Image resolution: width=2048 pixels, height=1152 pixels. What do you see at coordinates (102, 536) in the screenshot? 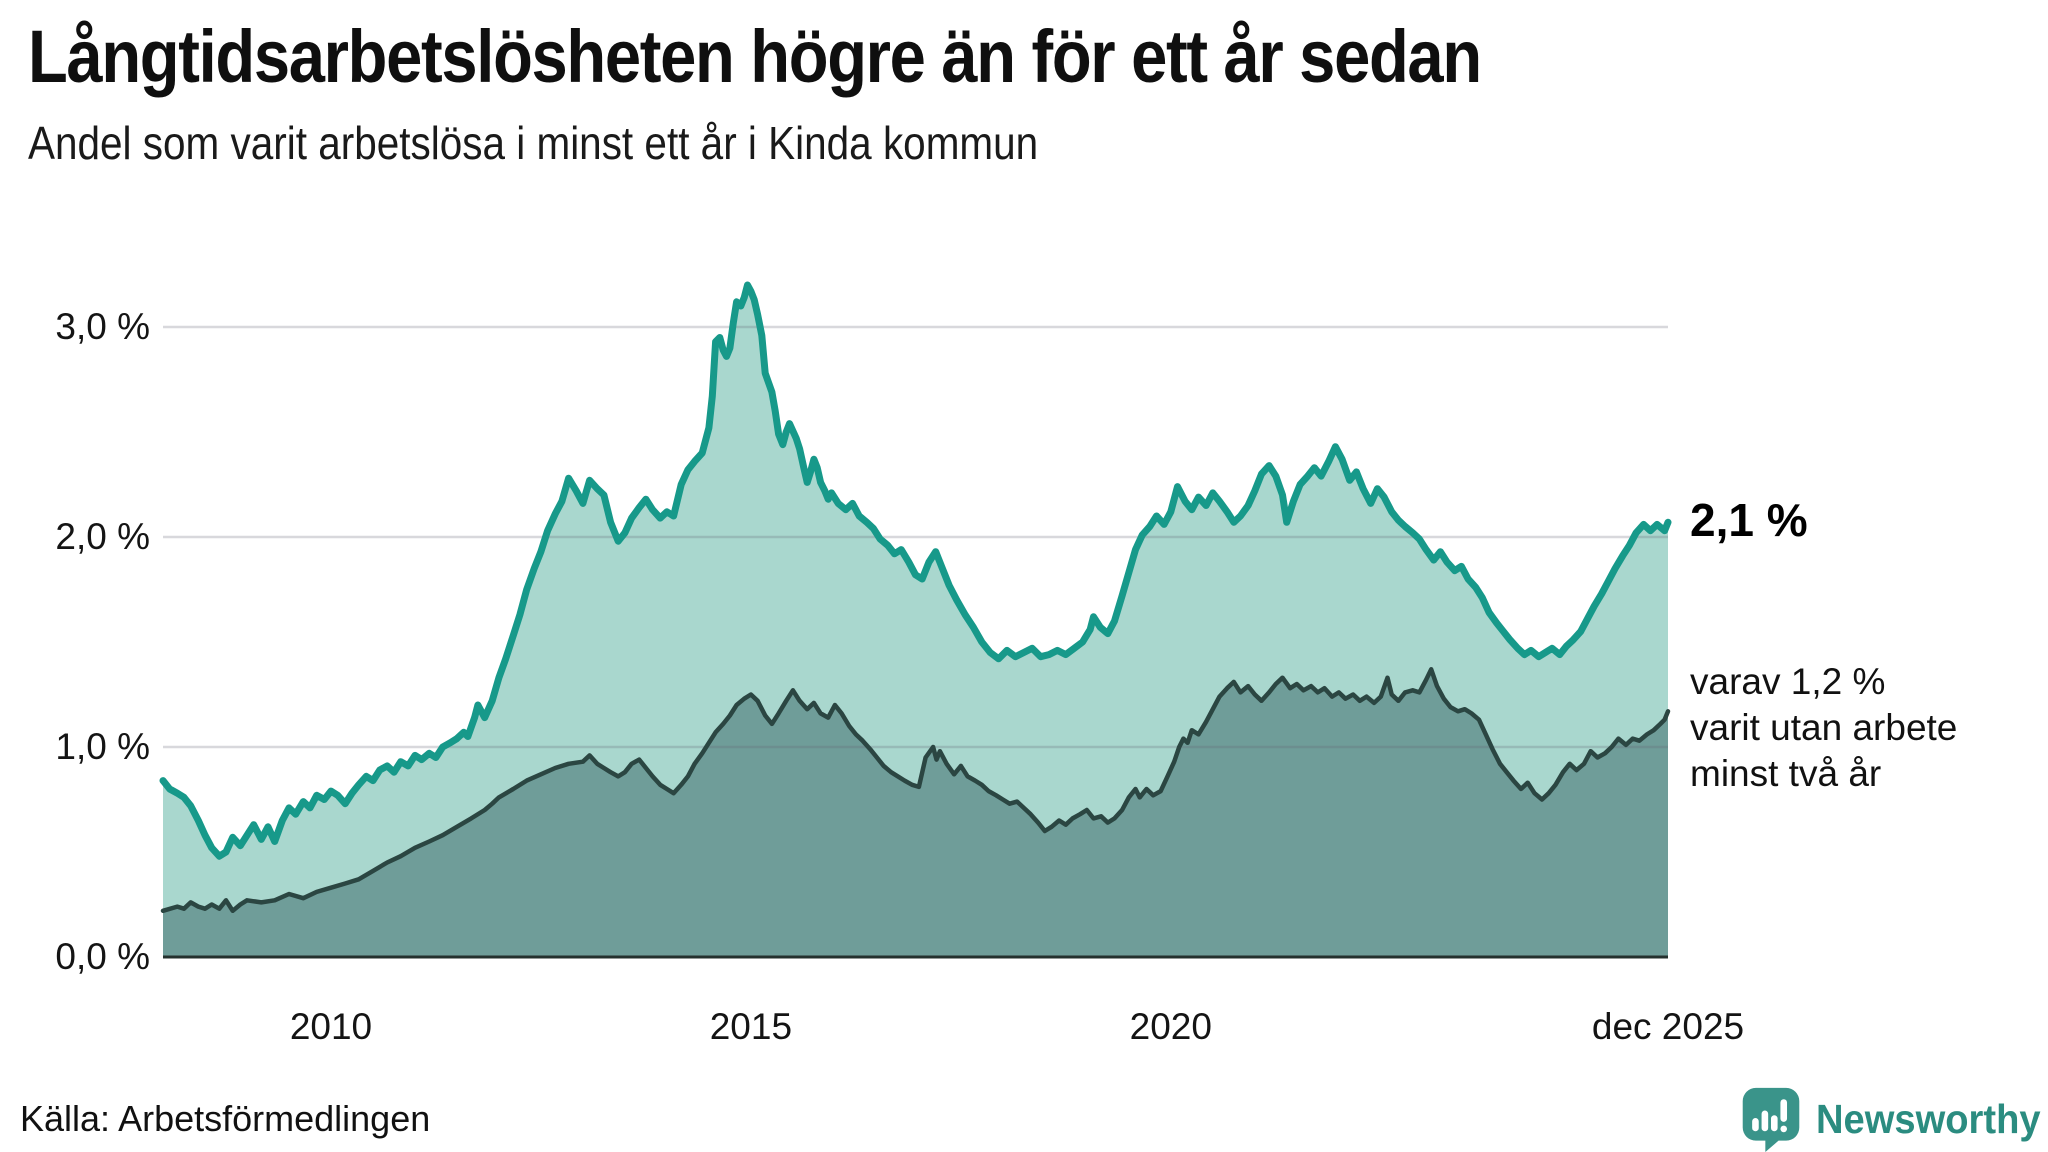
I see `y-axis-label: 2,0 %` at bounding box center [102, 536].